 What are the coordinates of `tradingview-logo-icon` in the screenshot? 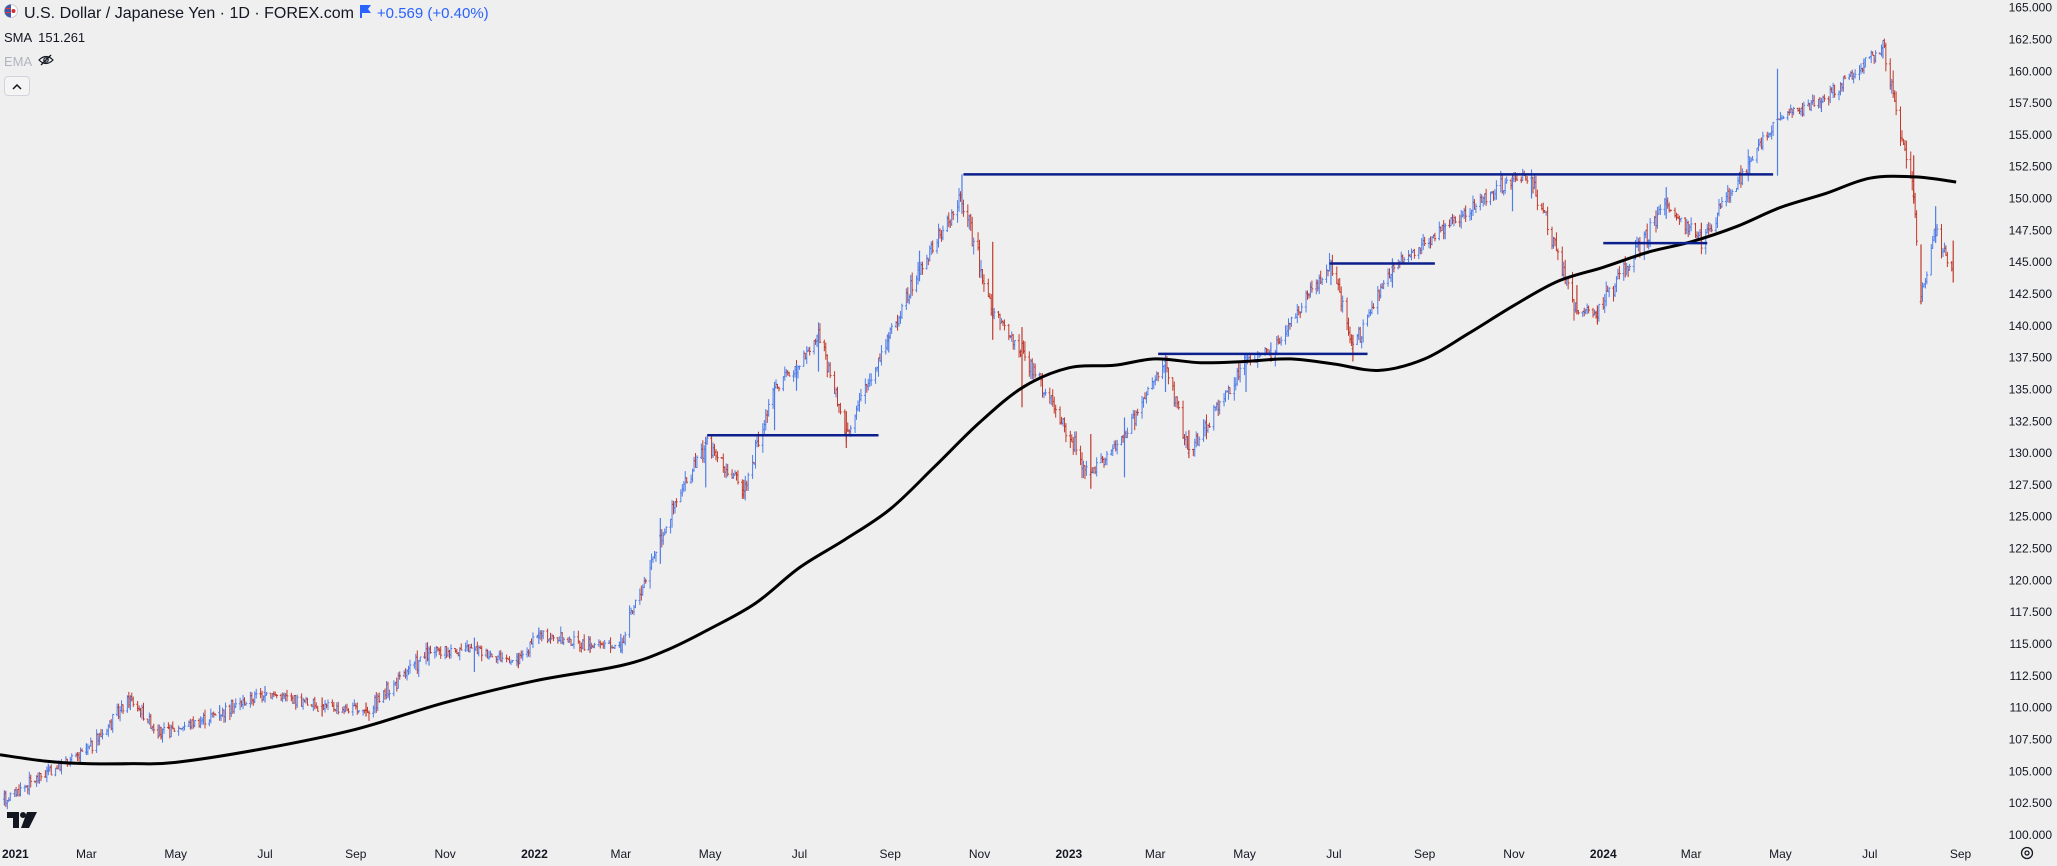 It's located at (22, 822).